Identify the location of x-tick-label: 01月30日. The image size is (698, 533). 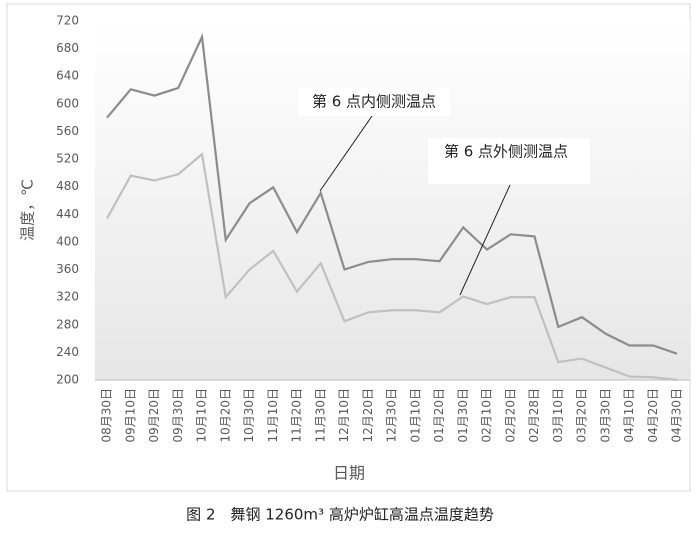
(463, 415).